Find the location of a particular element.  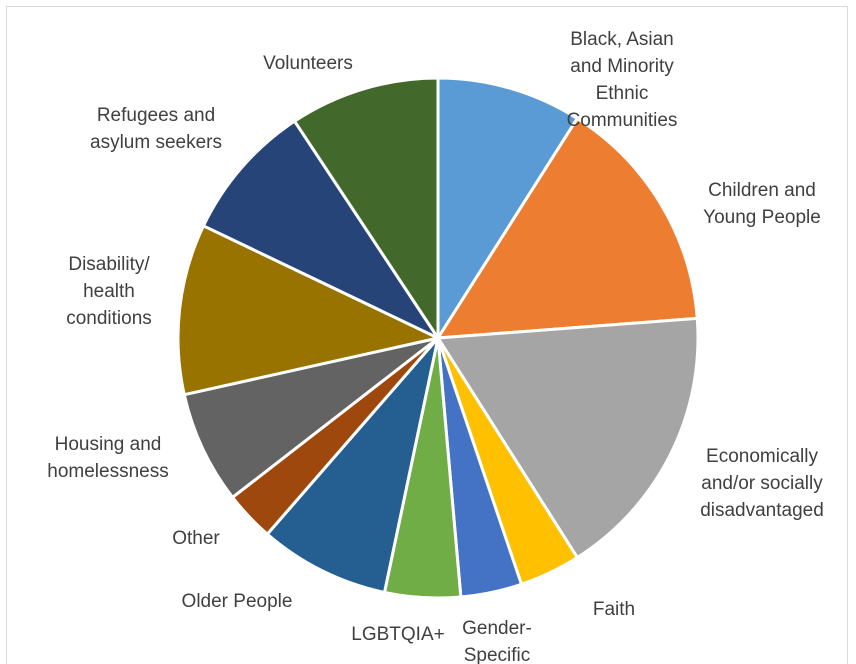

slice-label-3: Economically and/or socially disadvantaged is located at coordinates (762, 483).